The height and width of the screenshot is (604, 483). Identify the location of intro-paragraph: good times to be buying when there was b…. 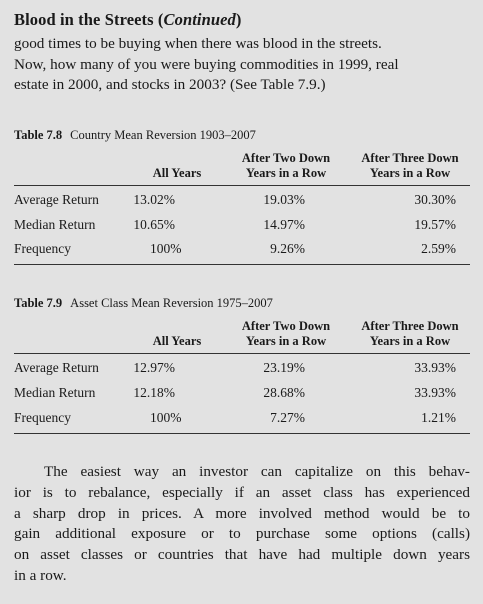
(244, 65).